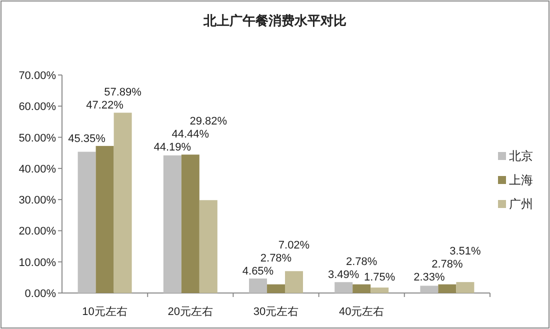 The height and width of the screenshot is (329, 550). Describe the element at coordinates (105, 312) in the screenshot. I see `x-tick-label: 10元左右` at that location.